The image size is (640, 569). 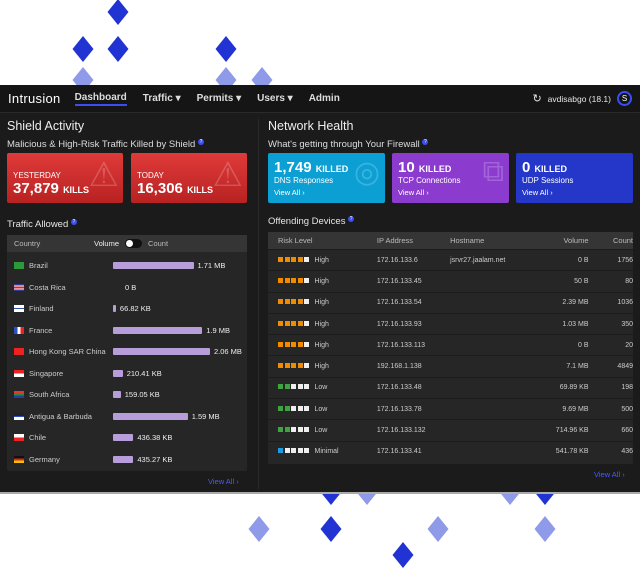 I want to click on ip-address: 172.16.133.48, so click(x=399, y=388).